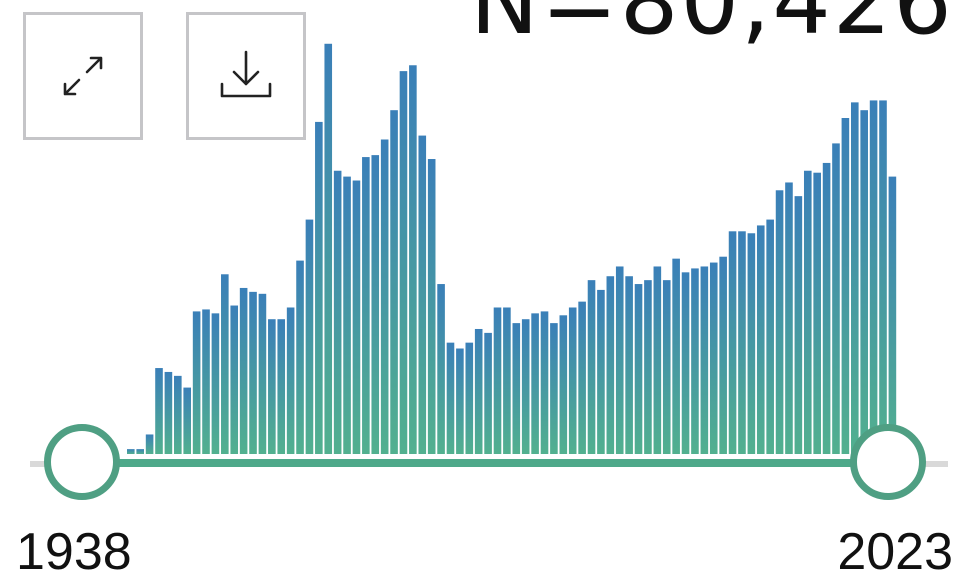  I want to click on histogram-bar-1976, so click(488, 393).